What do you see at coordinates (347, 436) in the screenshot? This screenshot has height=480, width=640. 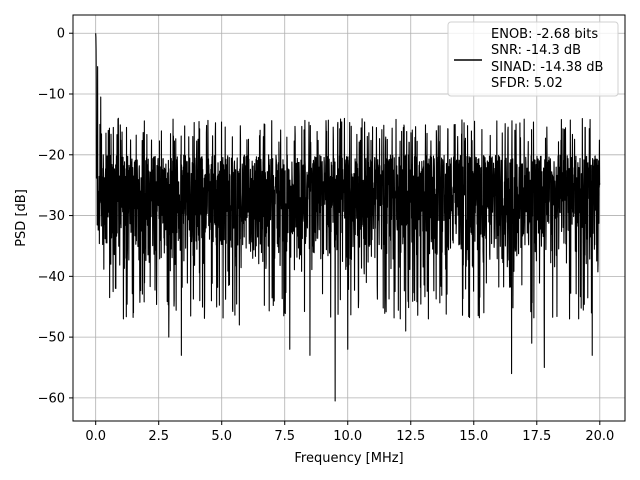 I see `x-tick-label: 10.0` at bounding box center [347, 436].